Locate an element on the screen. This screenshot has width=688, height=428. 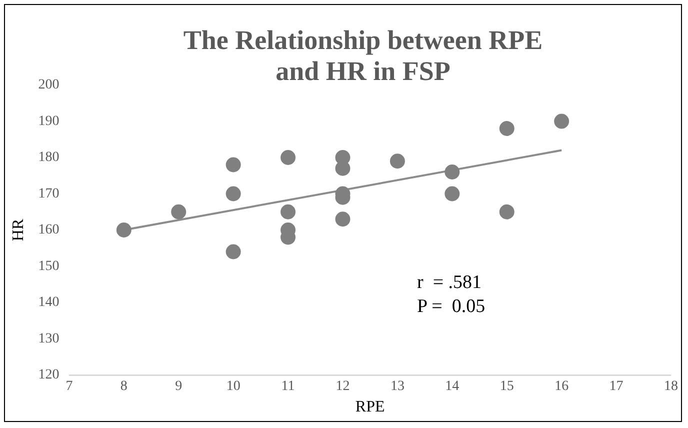
x-tick-label: 11 is located at coordinates (288, 386).